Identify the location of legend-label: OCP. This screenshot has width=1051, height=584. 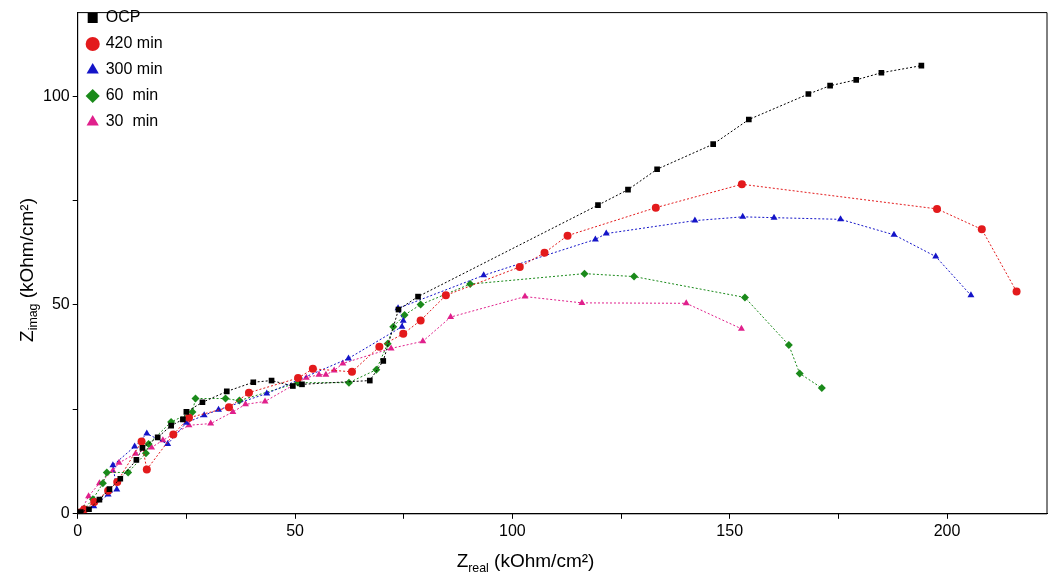
(123, 17).